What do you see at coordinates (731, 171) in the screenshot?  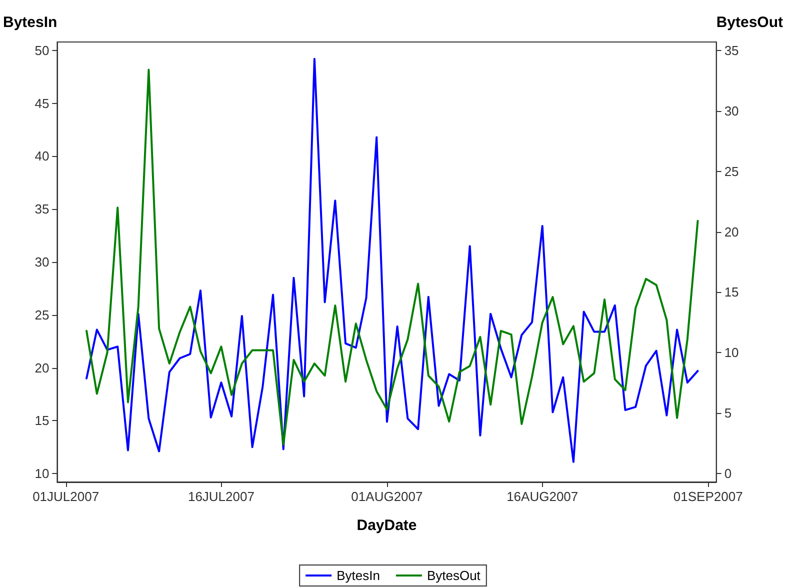 I see `y2-tick-label: 25` at bounding box center [731, 171].